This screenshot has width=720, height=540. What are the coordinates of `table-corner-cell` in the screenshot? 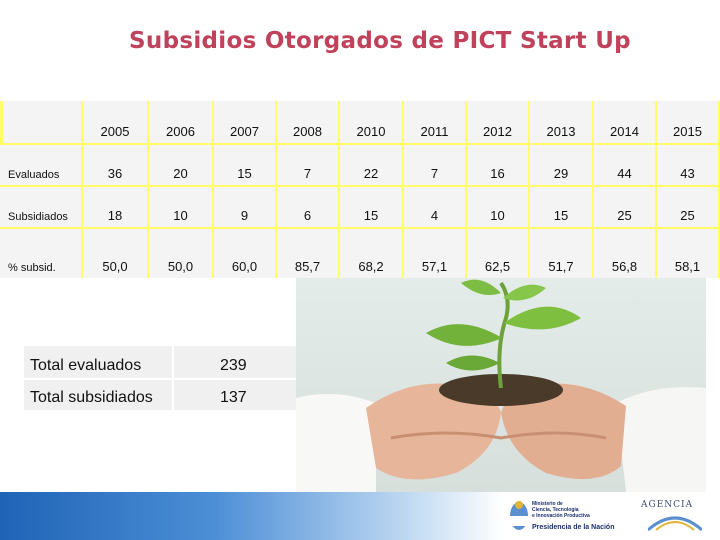 It's located at (42, 122).